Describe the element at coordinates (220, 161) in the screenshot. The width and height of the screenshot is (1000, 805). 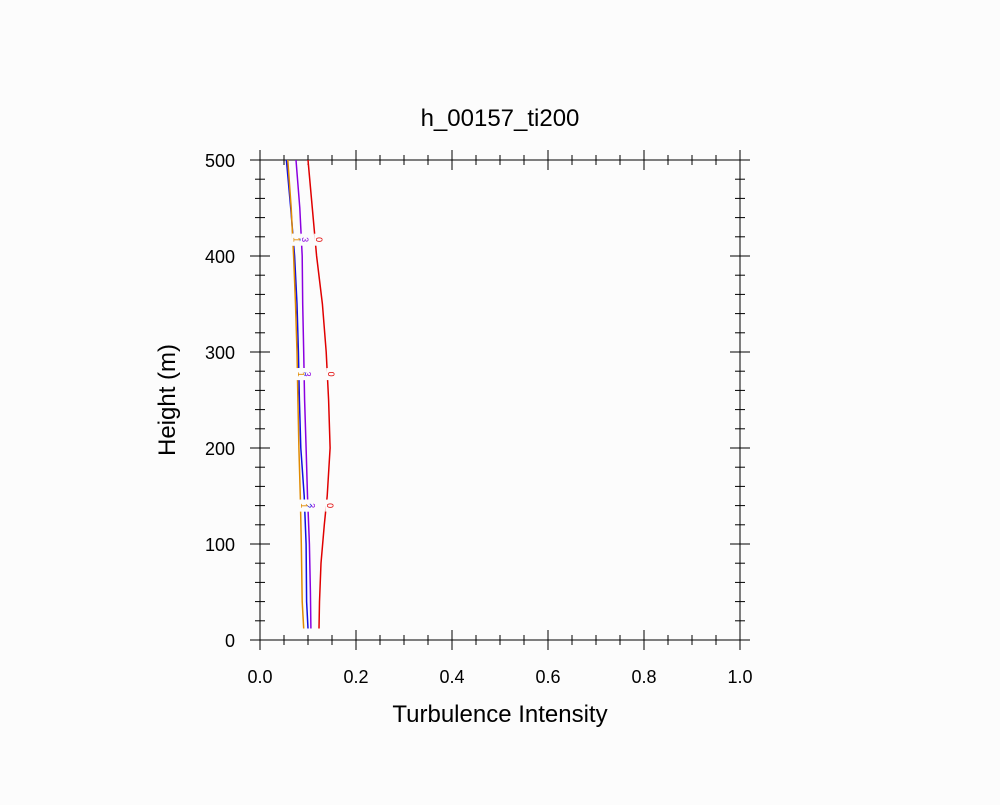
I see `y-tick-label: 500` at that location.